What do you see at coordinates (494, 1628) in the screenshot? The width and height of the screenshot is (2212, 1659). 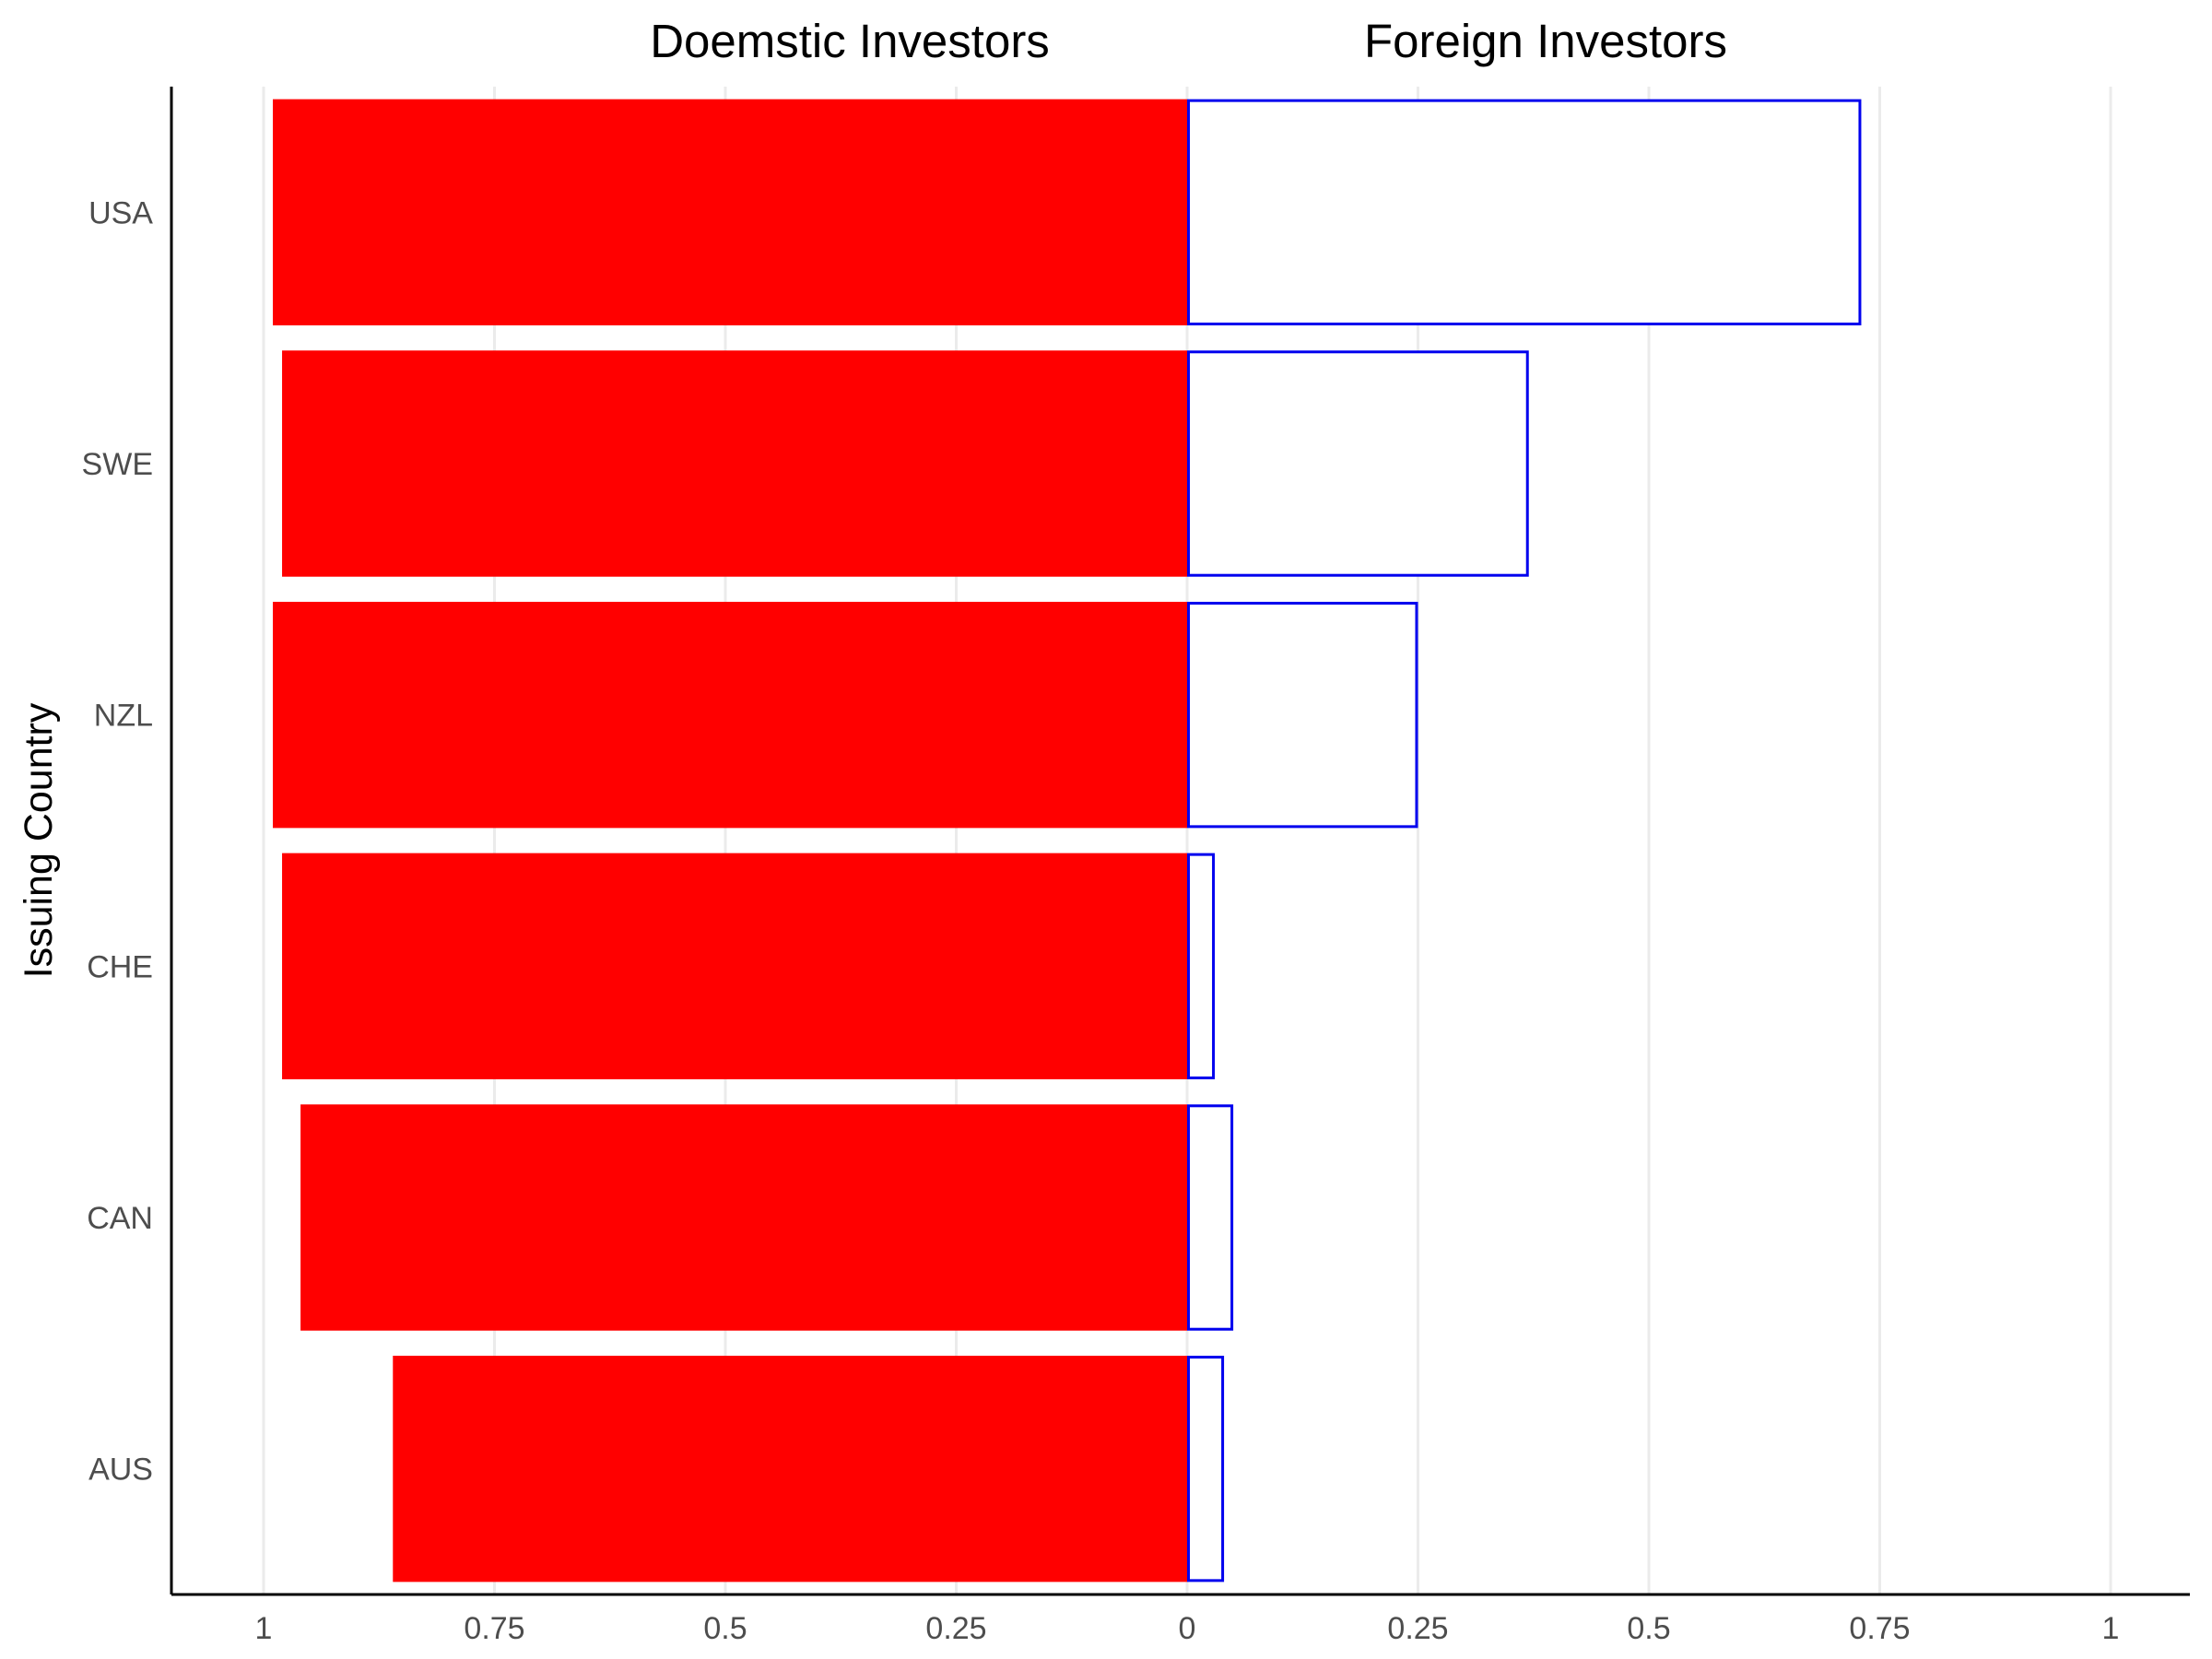 I see `x-tick-label-1: 0.75` at bounding box center [494, 1628].